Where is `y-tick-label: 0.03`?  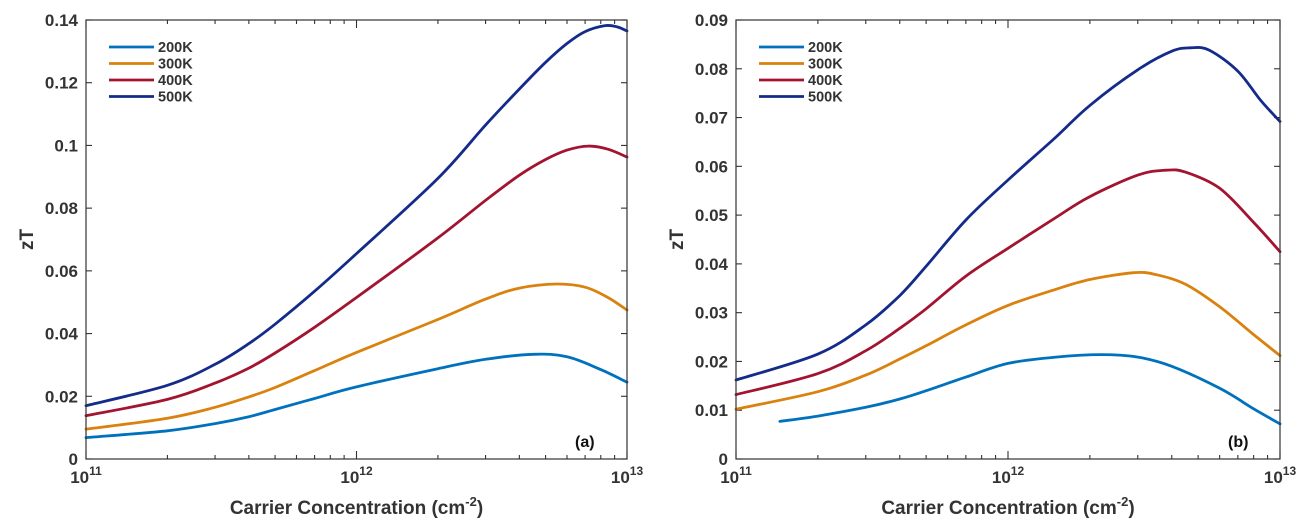 y-tick-label: 0.03 is located at coordinates (711, 313).